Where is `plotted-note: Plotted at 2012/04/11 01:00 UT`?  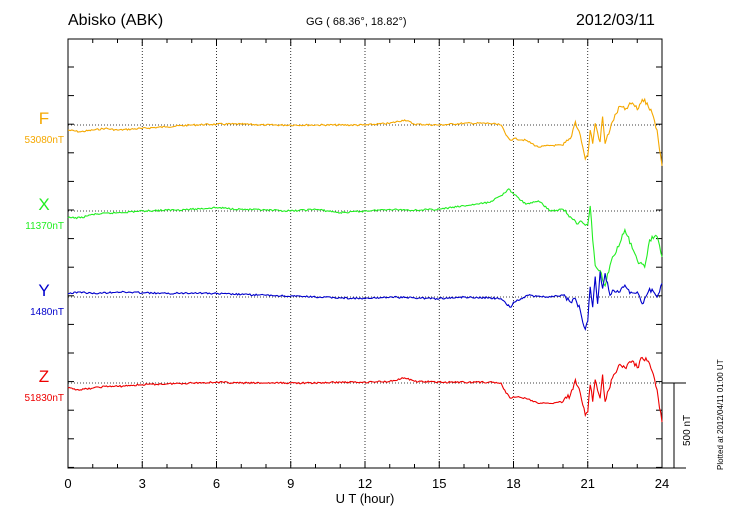
plotted-note: Plotted at 2012/04/11 01:00 UT is located at coordinates (720, 414).